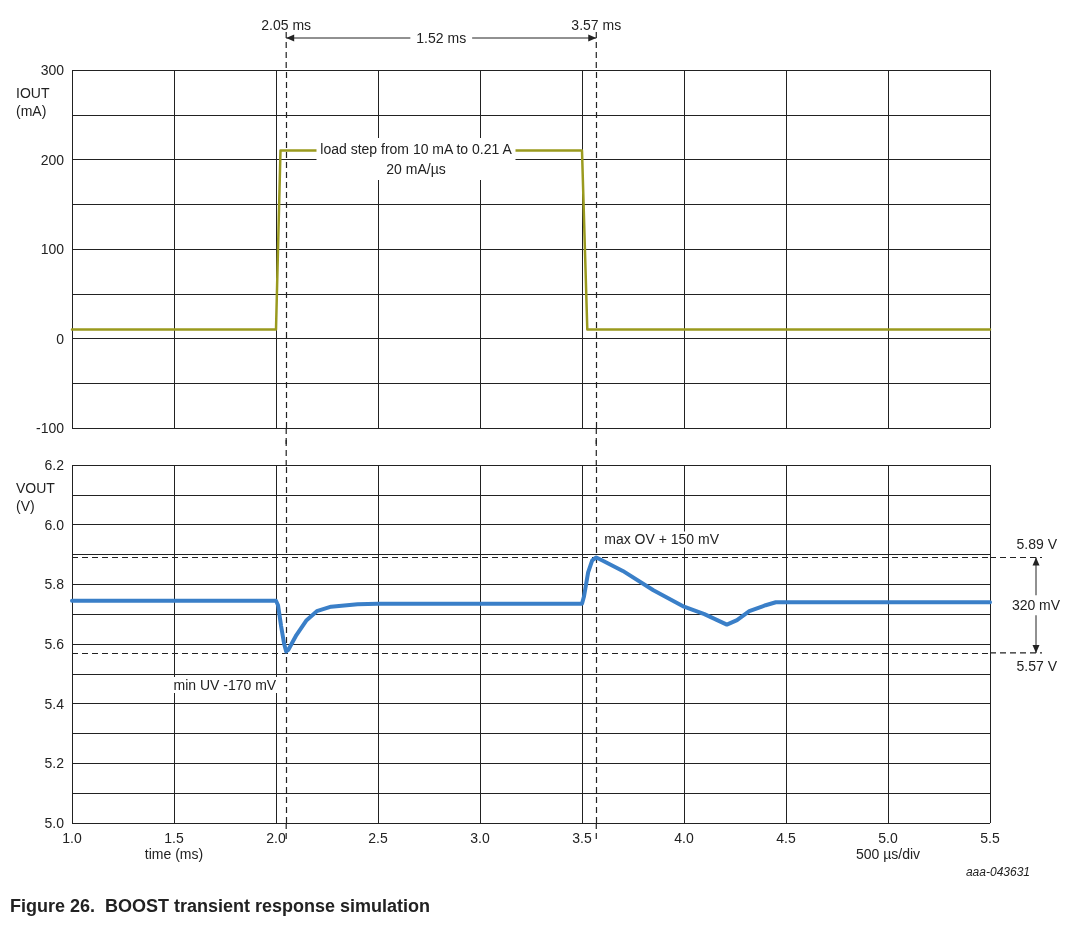  I want to click on x-tick-label: 3.0, so click(480, 838).